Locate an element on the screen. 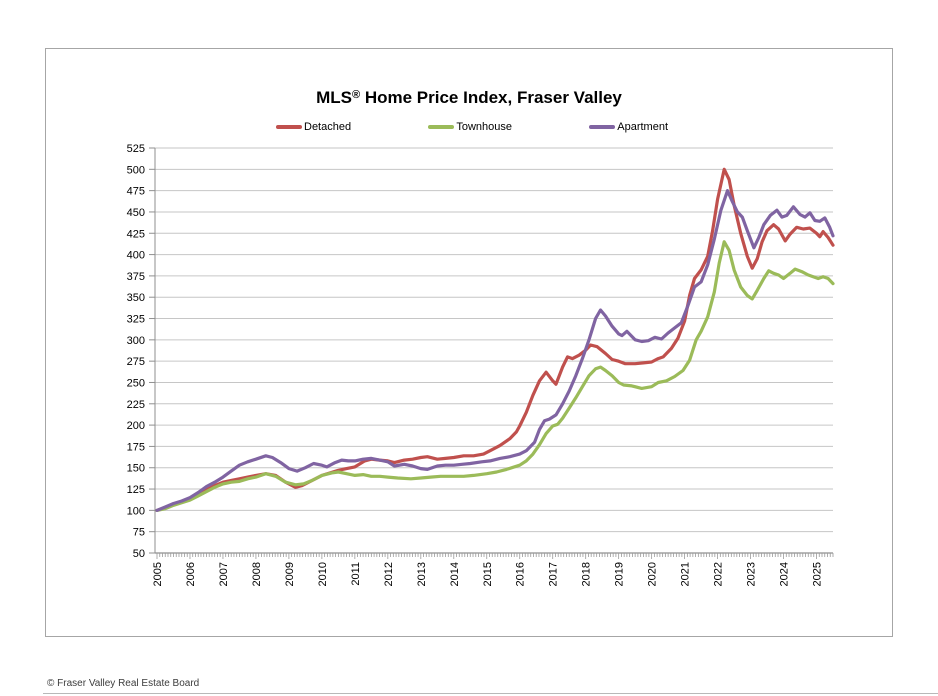  svg-text: 2005 is located at coordinates (158, 574).